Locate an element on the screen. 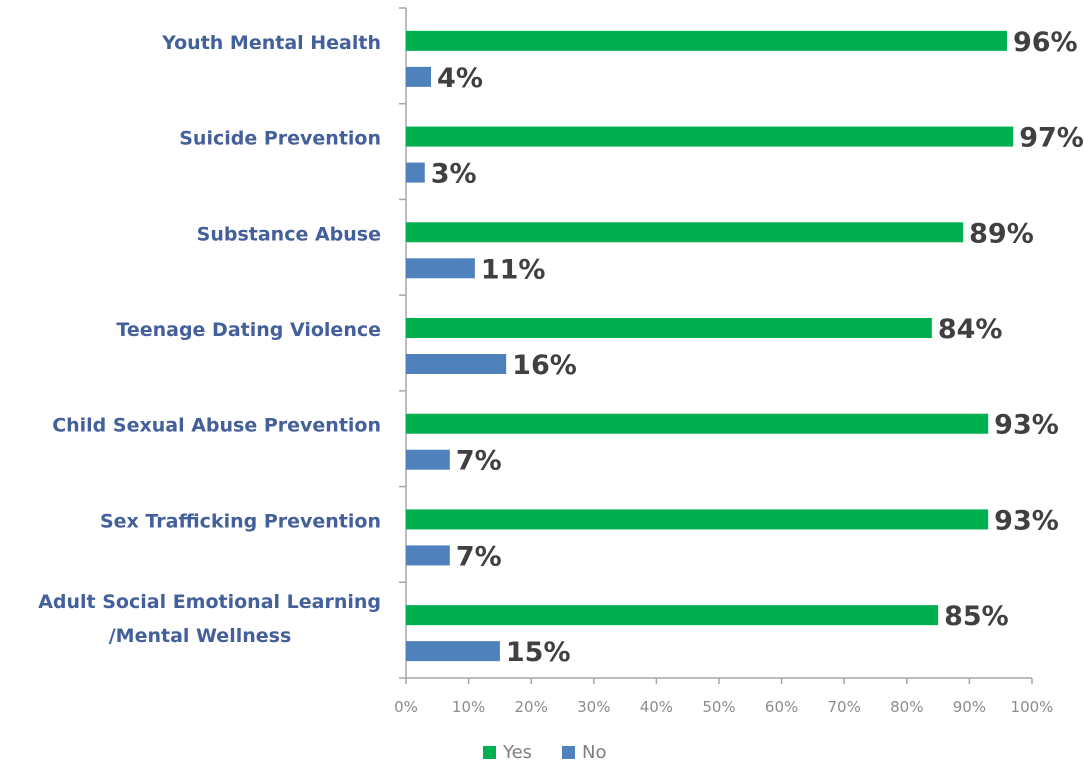 This screenshot has height=771, width=1084. x-tick-label: 70% is located at coordinates (844, 707).